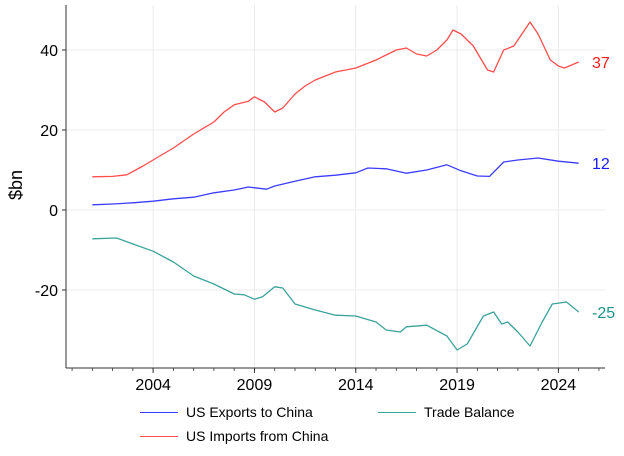 This screenshot has width=624, height=456. What do you see at coordinates (397, 412) in the screenshot?
I see `legend-swatch-balance` at bounding box center [397, 412].